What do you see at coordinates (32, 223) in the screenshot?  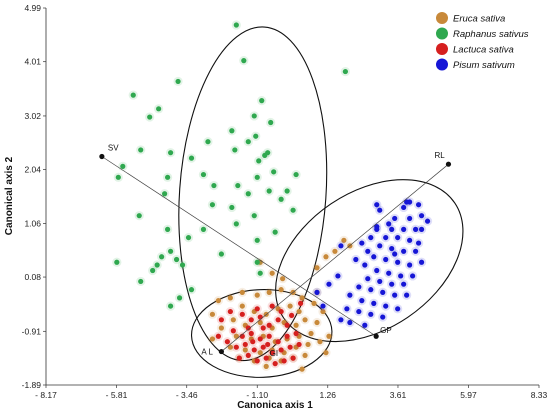 I see `y-tick-label: 1.06` at bounding box center [32, 223].